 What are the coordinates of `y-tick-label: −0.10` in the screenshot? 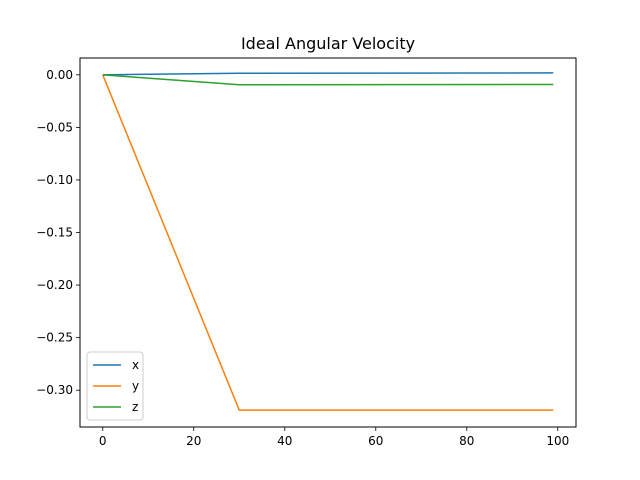 It's located at (54, 180).